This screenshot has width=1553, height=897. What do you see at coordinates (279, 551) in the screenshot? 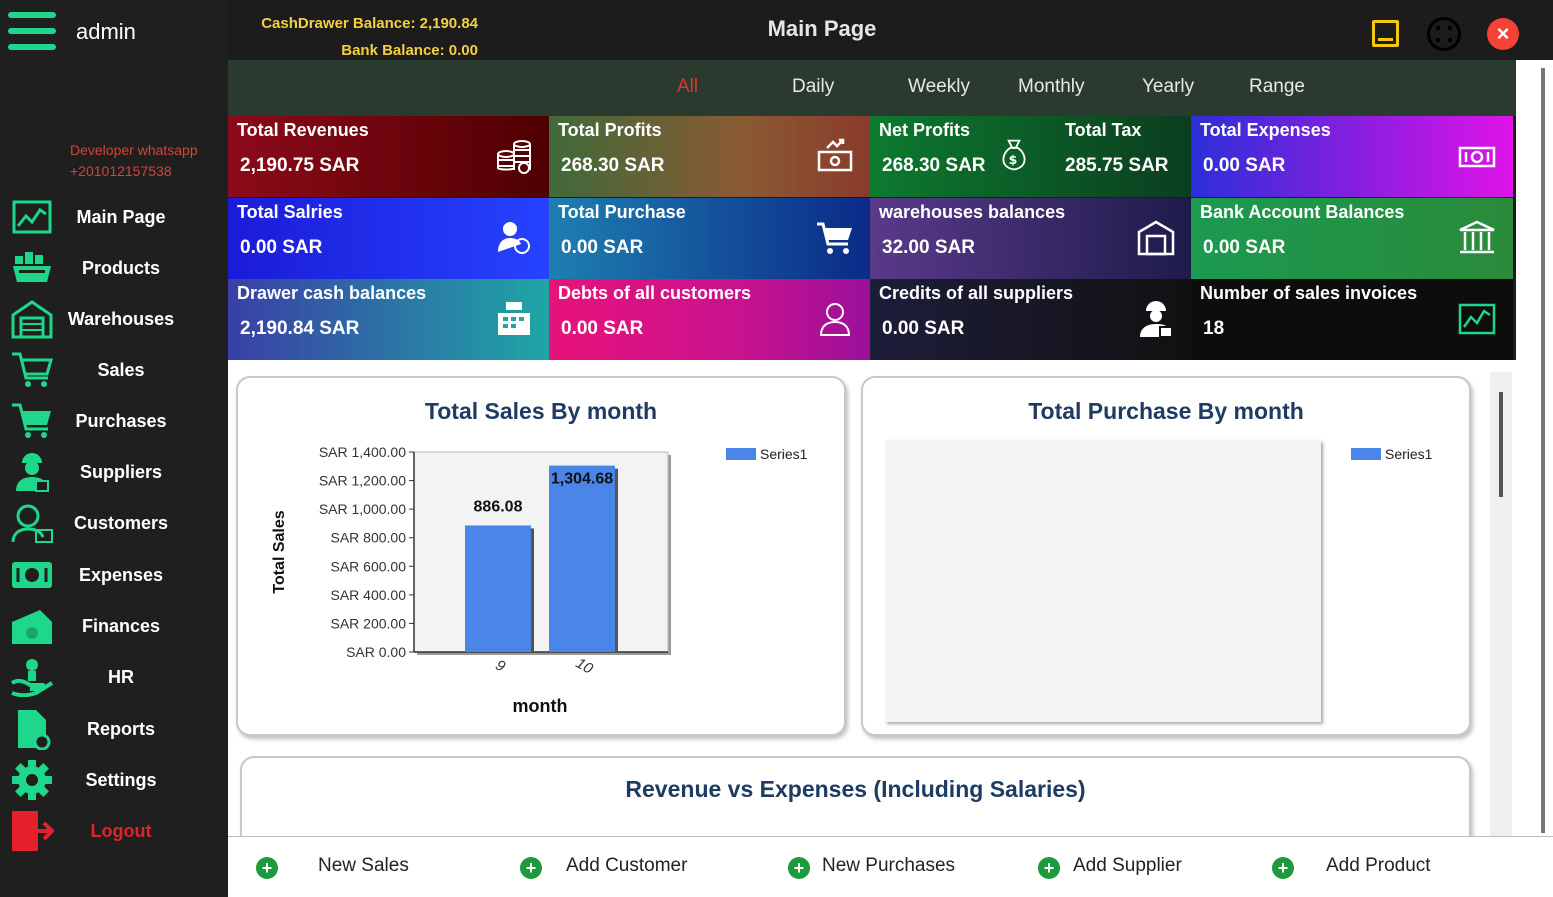
I see `y-axis-label: Total Sales` at bounding box center [279, 551].